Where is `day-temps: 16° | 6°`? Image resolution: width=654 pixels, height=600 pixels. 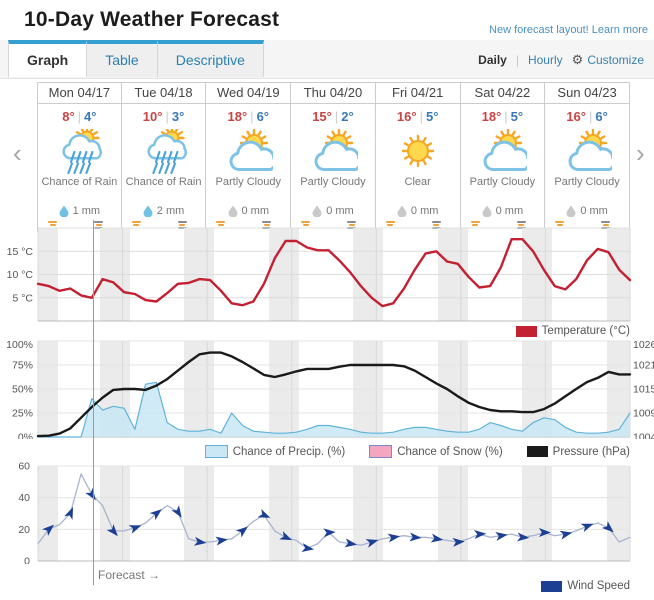
day-temps: 16° | 6° is located at coordinates (587, 116).